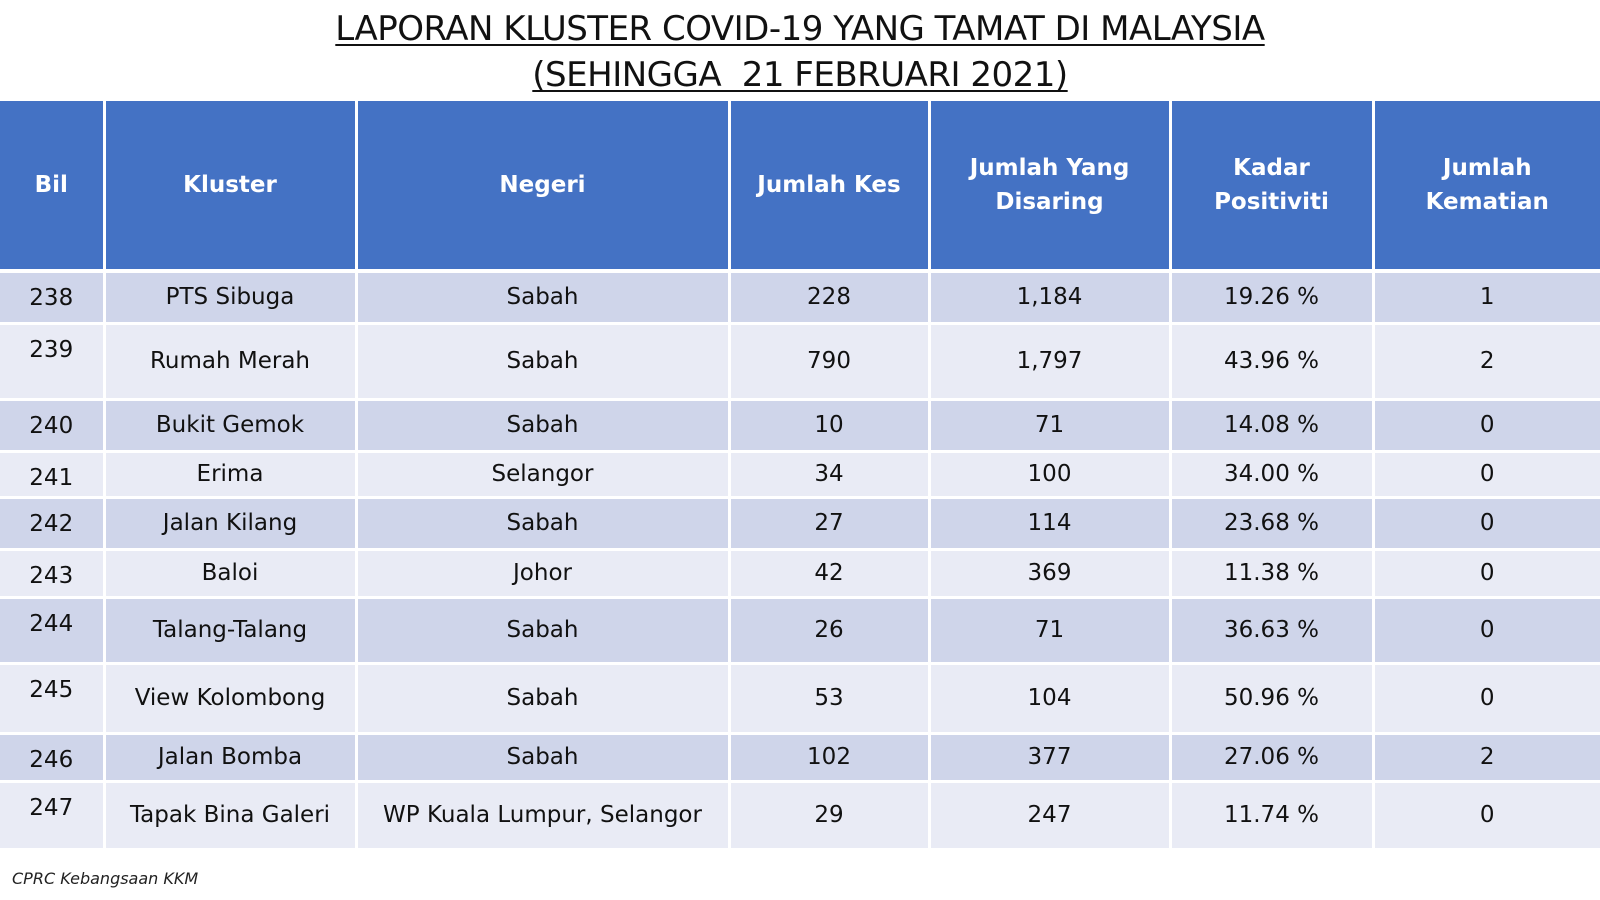  What do you see at coordinates (830, 362) in the screenshot?
I see `cell-jumlah-kes: 790` at bounding box center [830, 362].